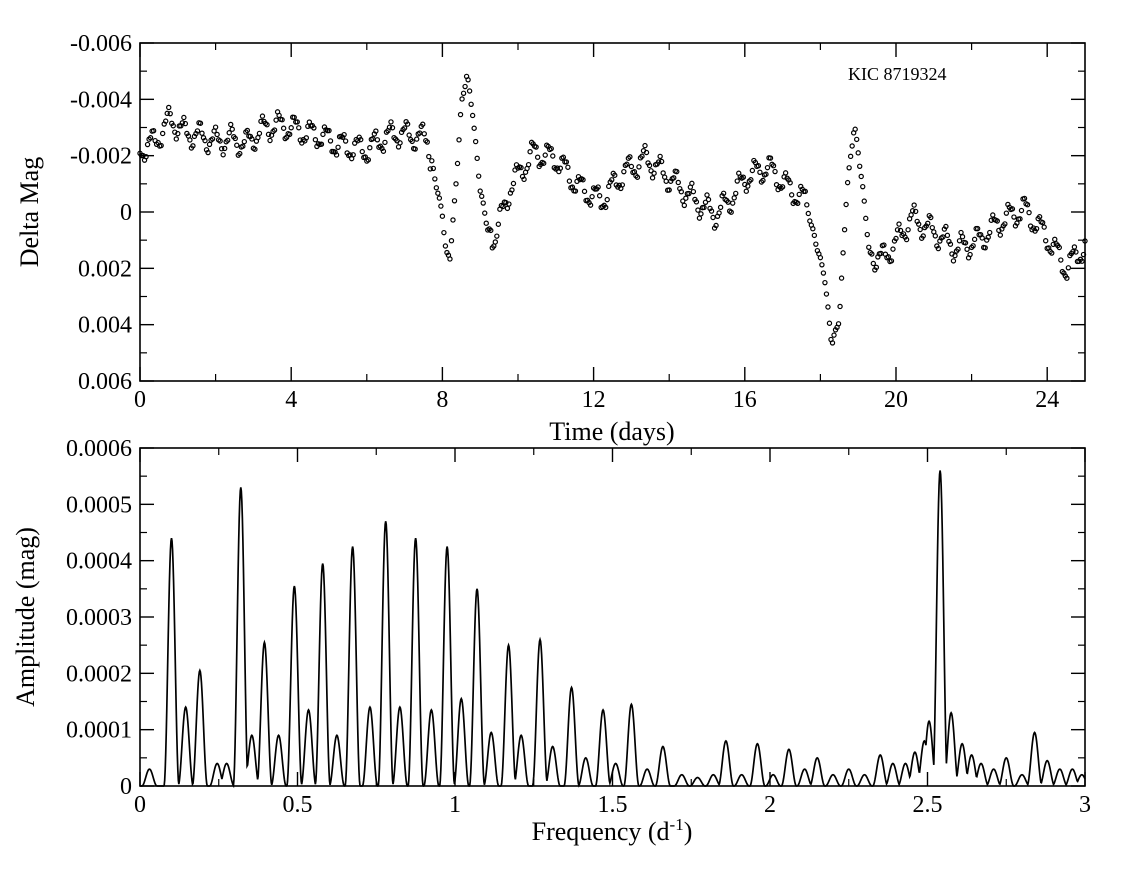 Image resolution: width=1128 pixels, height=872 pixels. I want to click on star-id-annotation: KIC 8719324, so click(897, 74).